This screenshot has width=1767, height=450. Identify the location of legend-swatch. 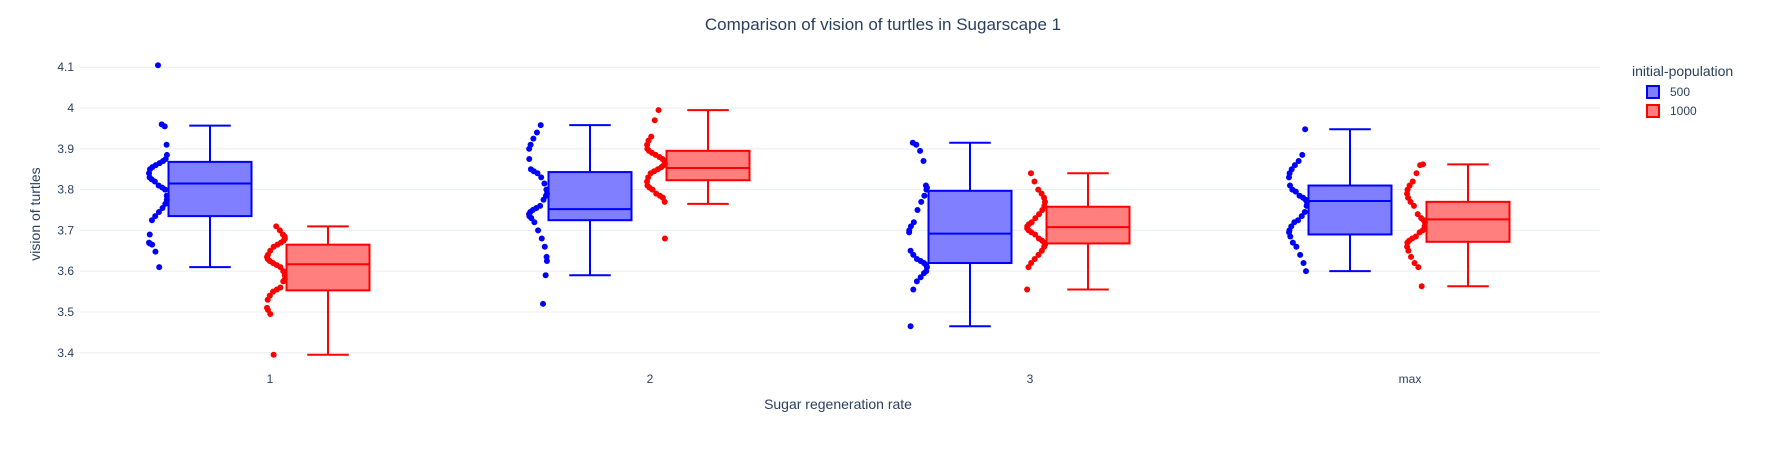
(1653, 92).